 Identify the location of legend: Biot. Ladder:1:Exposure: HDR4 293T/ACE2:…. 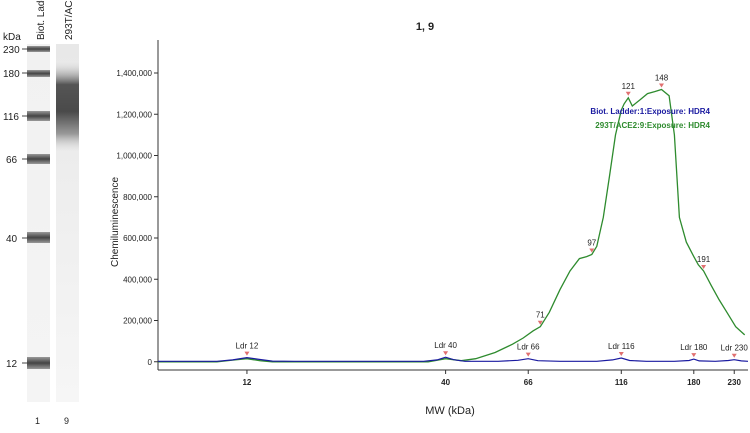
(650, 118).